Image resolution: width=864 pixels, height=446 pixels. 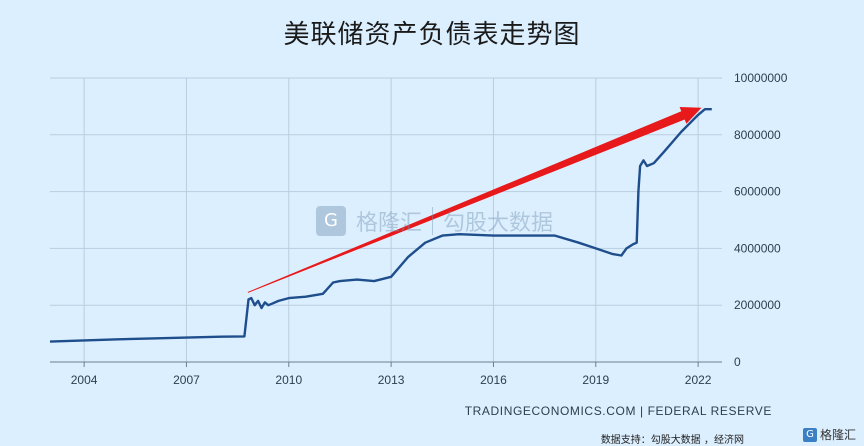 What do you see at coordinates (498, 223) in the screenshot?
I see `watermark-text: 勾股大数据` at bounding box center [498, 223].